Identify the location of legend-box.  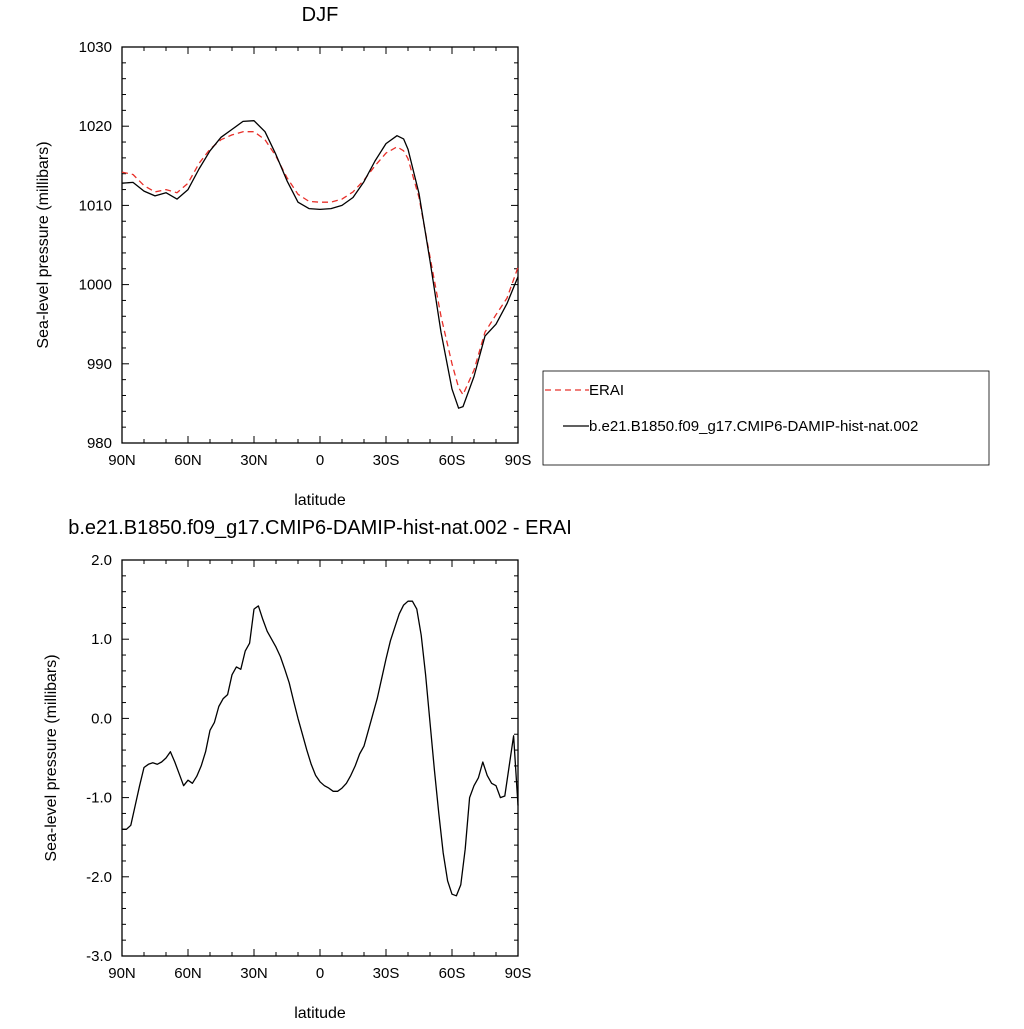
(766, 418).